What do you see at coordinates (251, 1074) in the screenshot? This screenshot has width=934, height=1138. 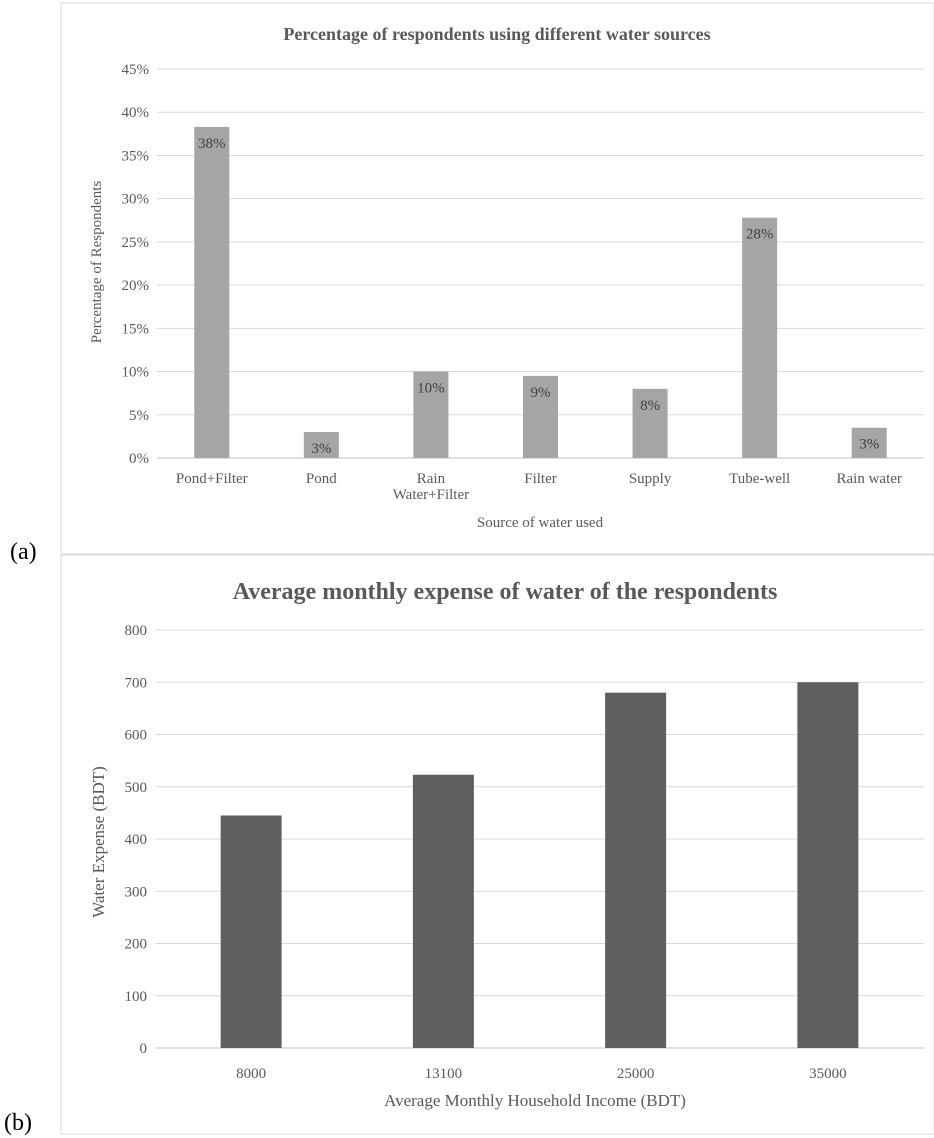 I see `x-tick-label: 8000` at bounding box center [251, 1074].